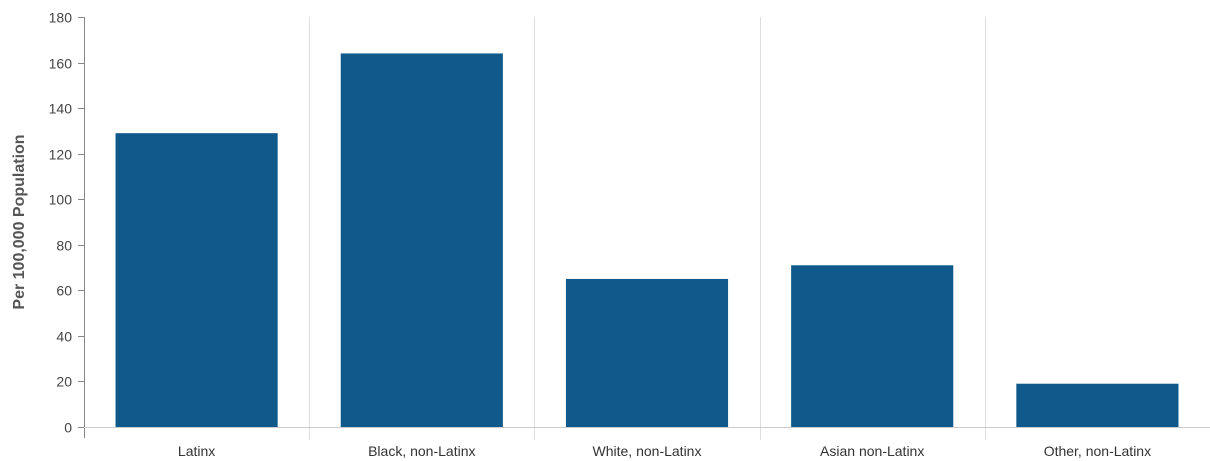 This screenshot has width=1210, height=461. Describe the element at coordinates (61, 18) in the screenshot. I see `y-tick-label: 180` at that location.